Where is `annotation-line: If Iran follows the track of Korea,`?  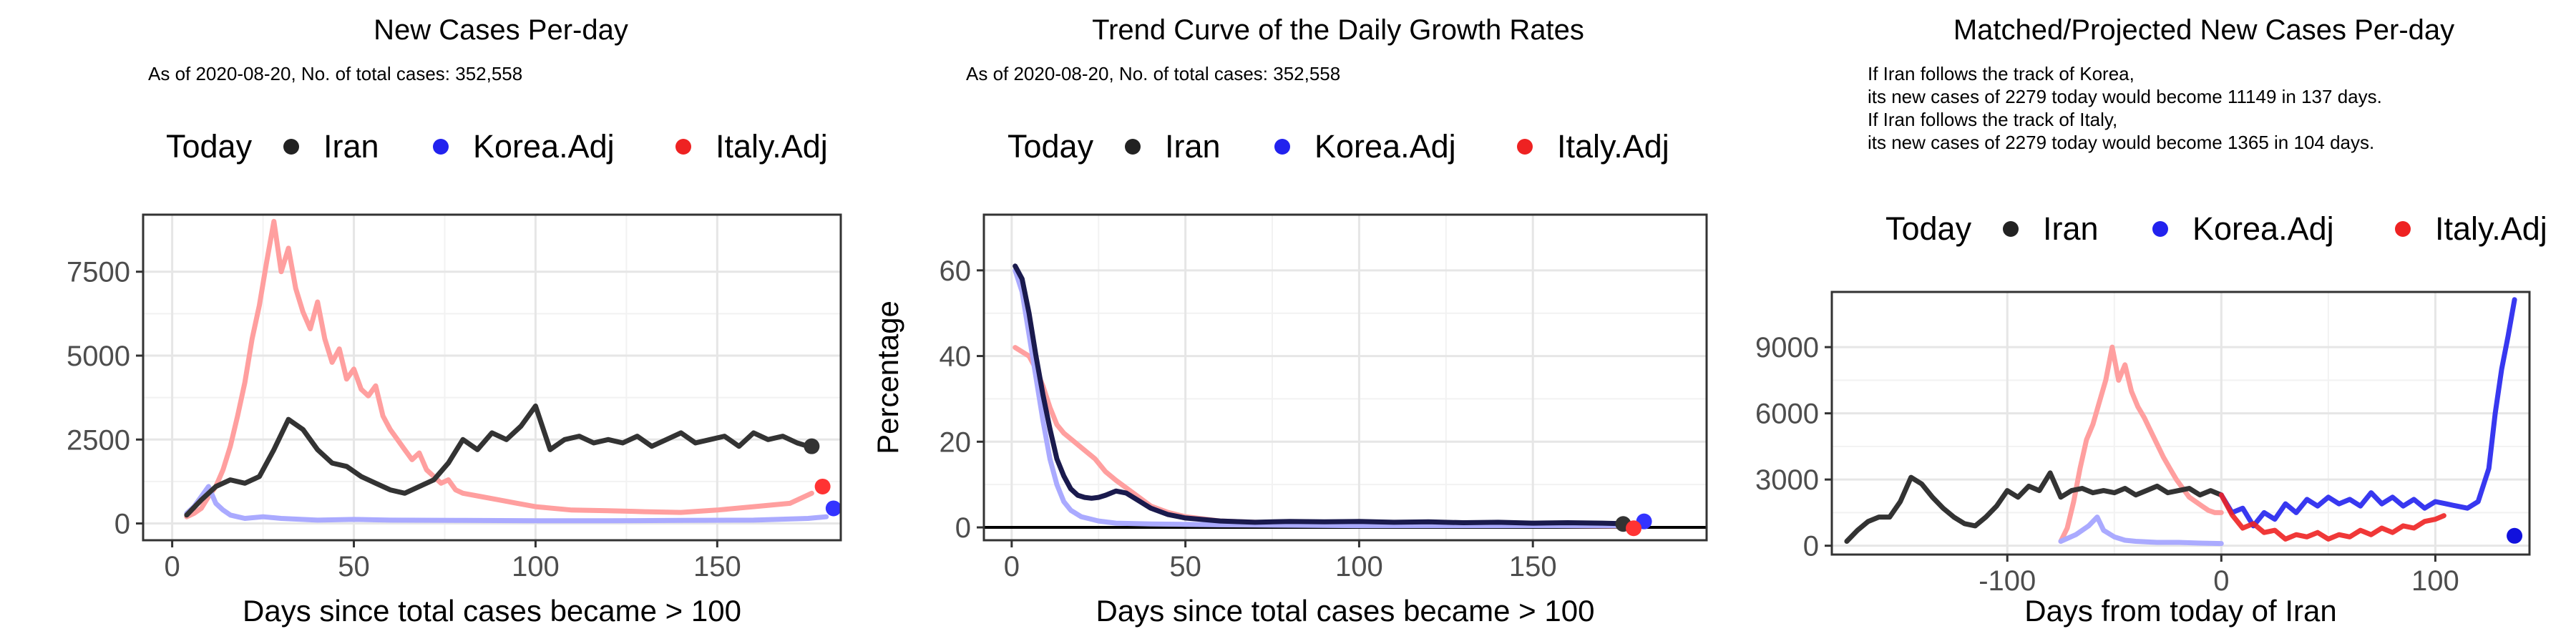 annotation-line: If Iran follows the track of Korea, is located at coordinates (2001, 73).